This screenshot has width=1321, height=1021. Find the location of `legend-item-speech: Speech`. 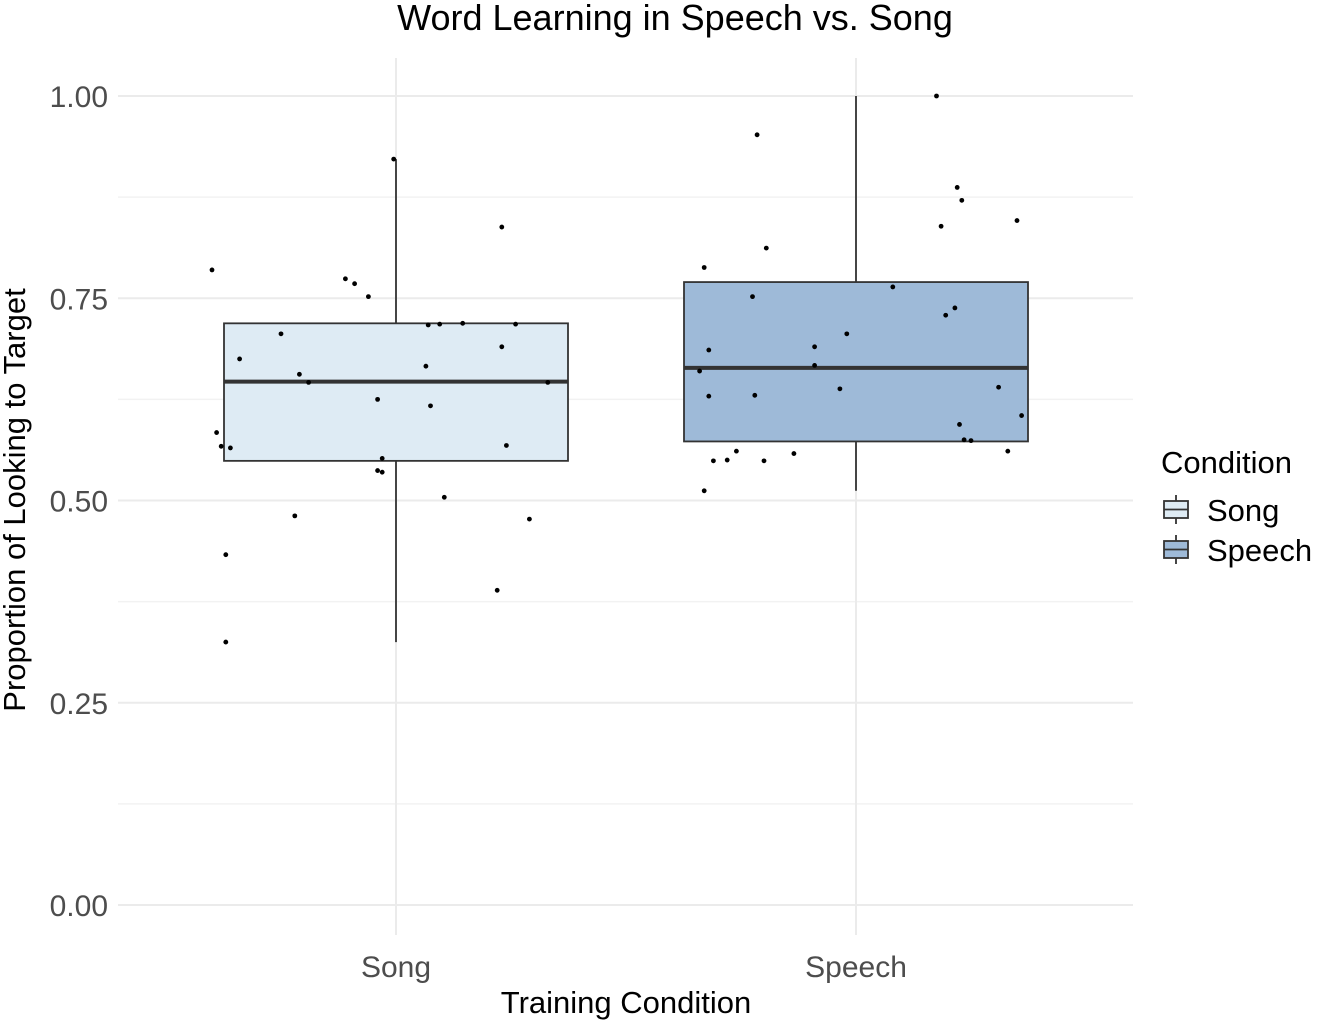

legend-item-speech: Speech is located at coordinates (1237, 550).